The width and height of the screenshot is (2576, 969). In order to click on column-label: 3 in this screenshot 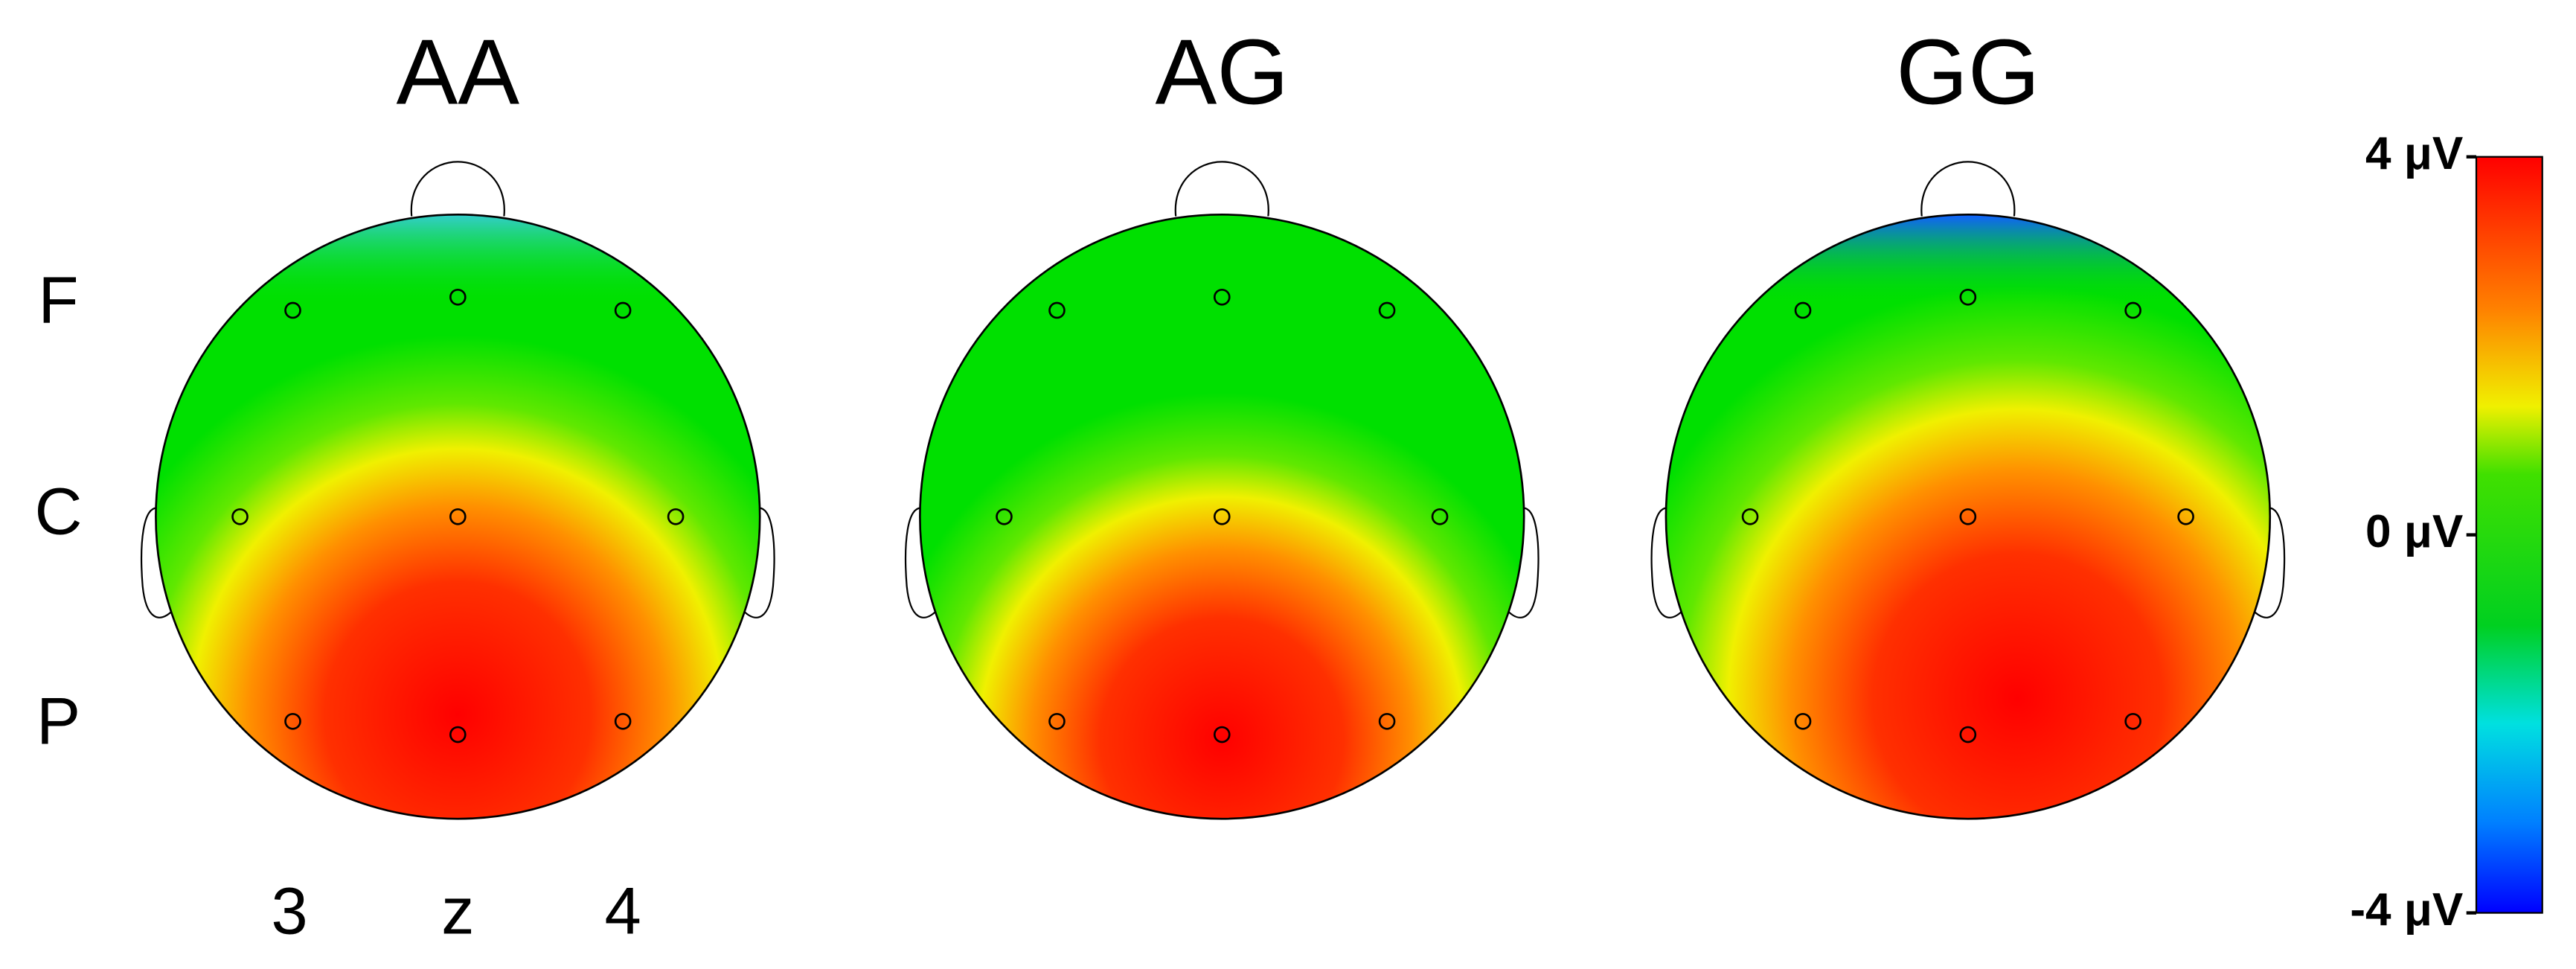, I will do `click(289, 910)`.